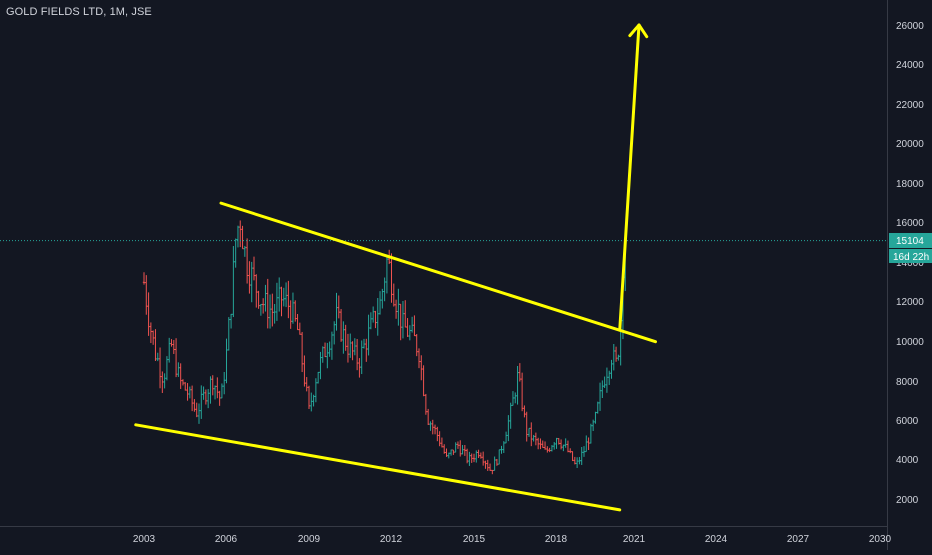  I want to click on time-tick: 2009, so click(309, 539).